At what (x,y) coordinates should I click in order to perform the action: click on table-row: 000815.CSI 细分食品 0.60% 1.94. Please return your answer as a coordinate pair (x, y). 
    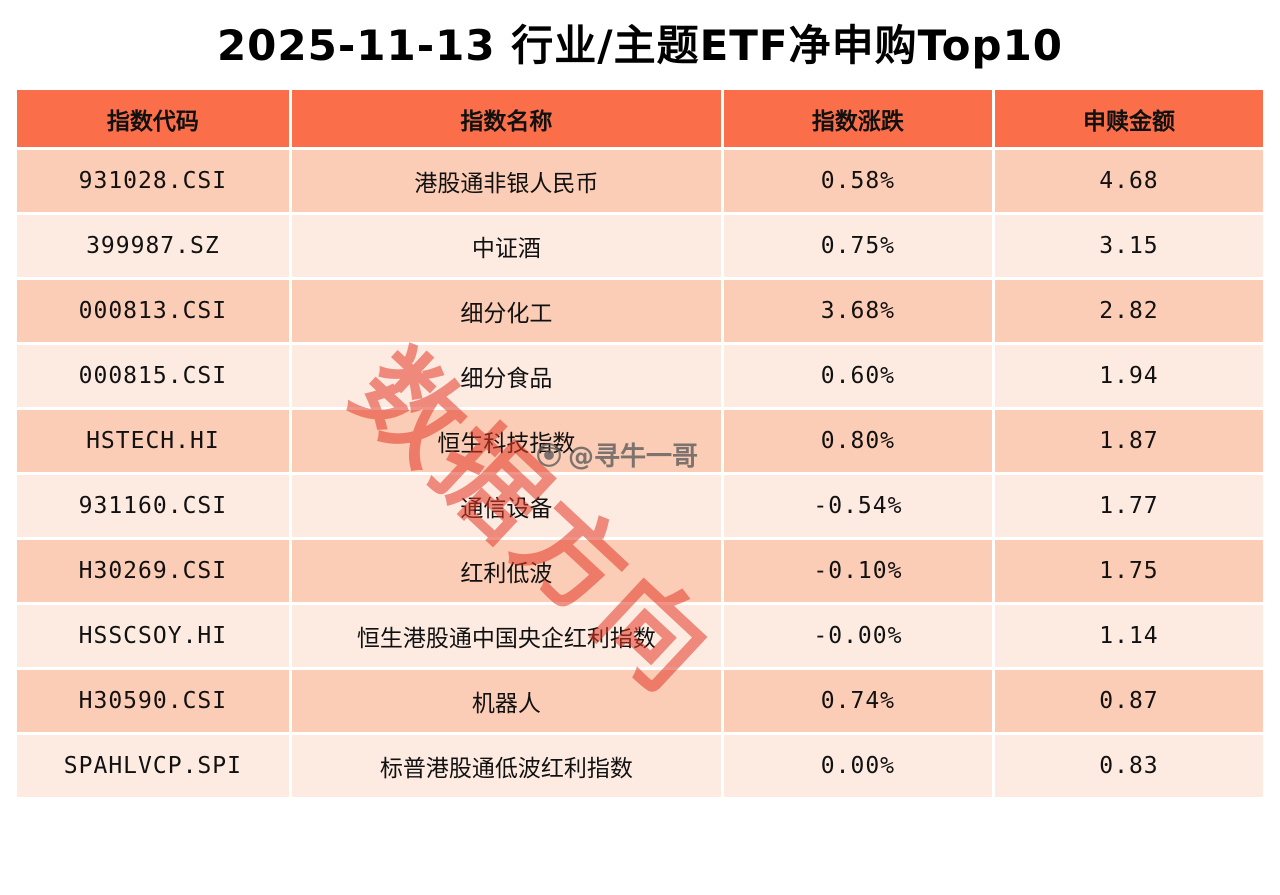
    Looking at the image, I should click on (640, 376).